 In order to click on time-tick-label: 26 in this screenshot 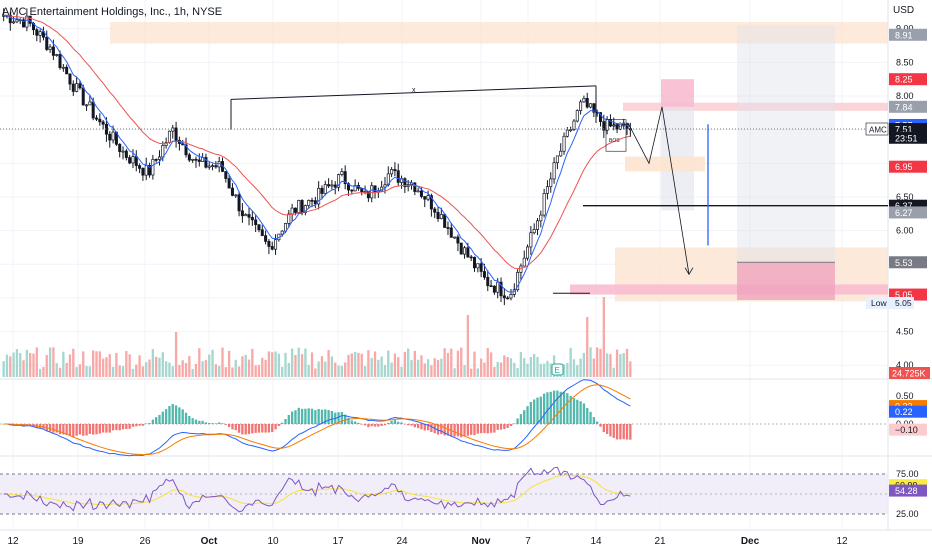, I will do `click(145, 541)`.